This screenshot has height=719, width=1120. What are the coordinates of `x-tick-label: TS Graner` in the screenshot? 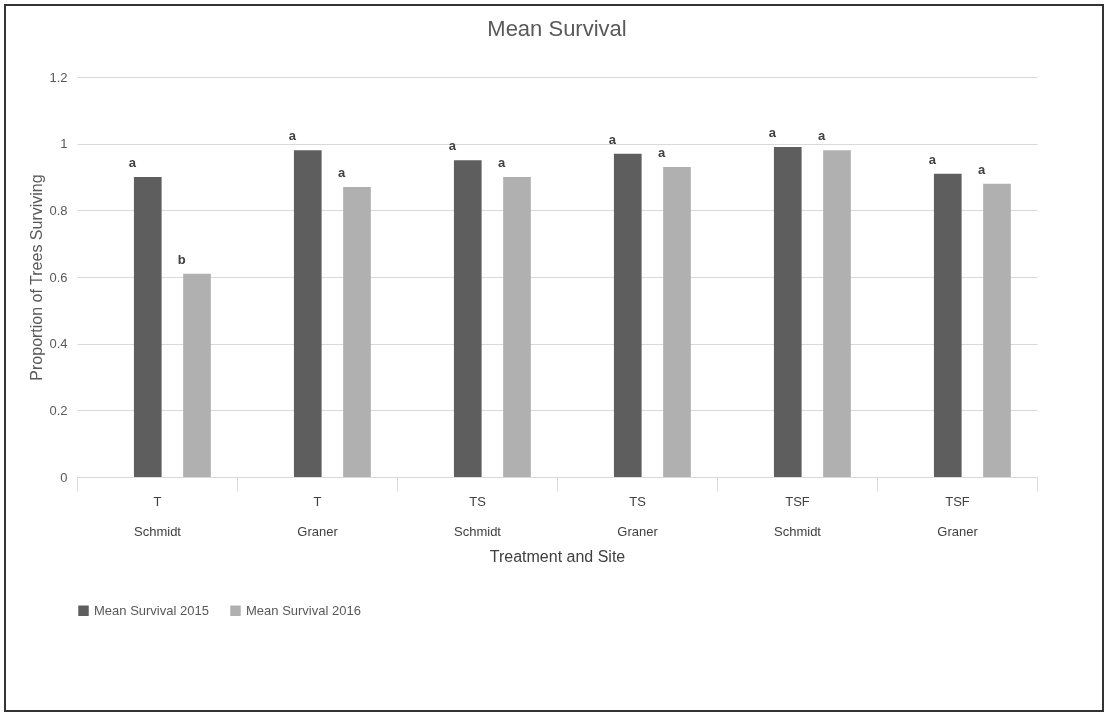 It's located at (638, 516).